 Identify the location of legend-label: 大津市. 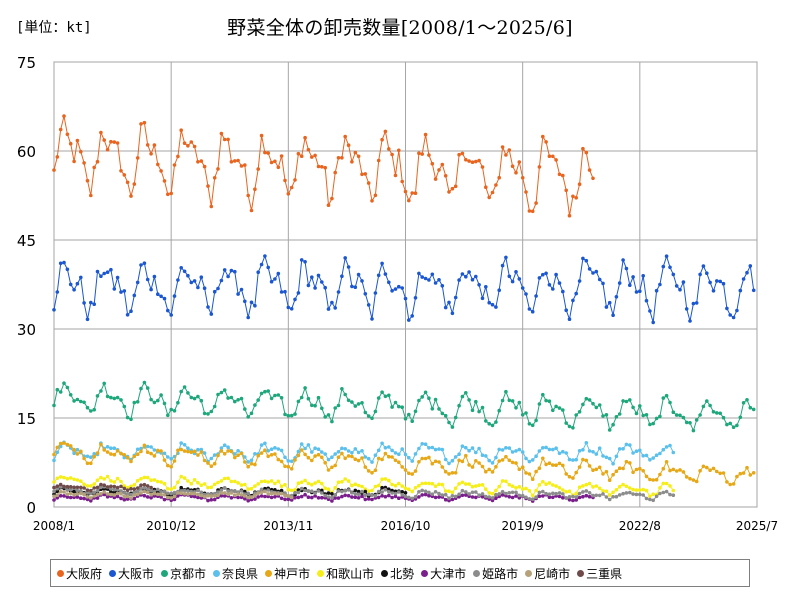
(448, 573).